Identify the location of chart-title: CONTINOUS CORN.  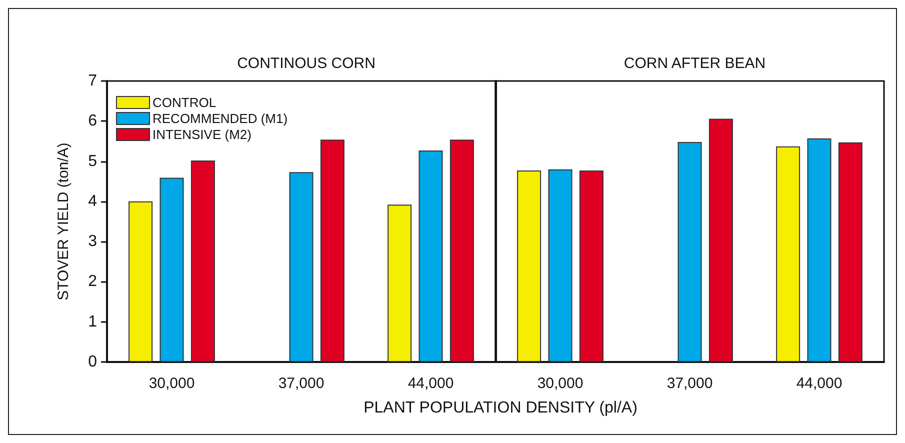
(306, 63).